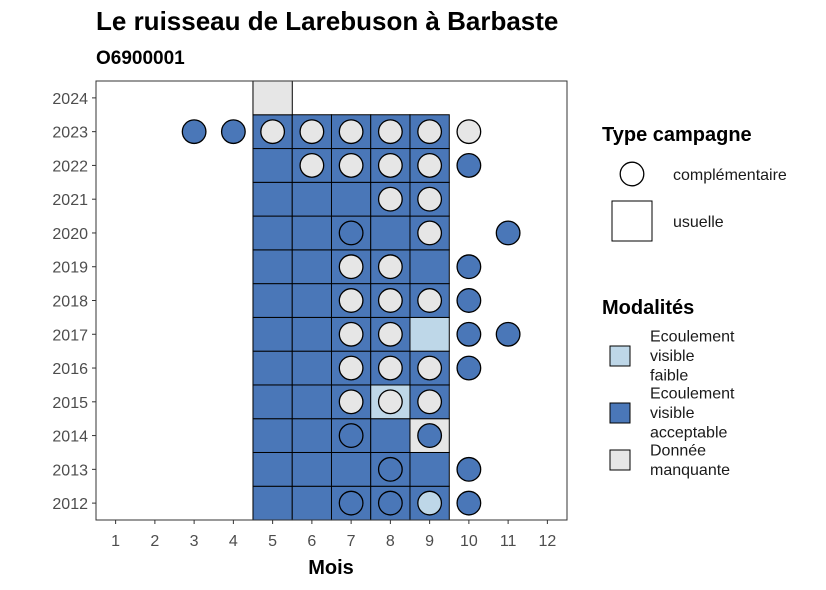  Describe the element at coordinates (327, 21) in the screenshot. I see `chart-title: Le ruisseau de Larebuson à Barbaste` at that location.